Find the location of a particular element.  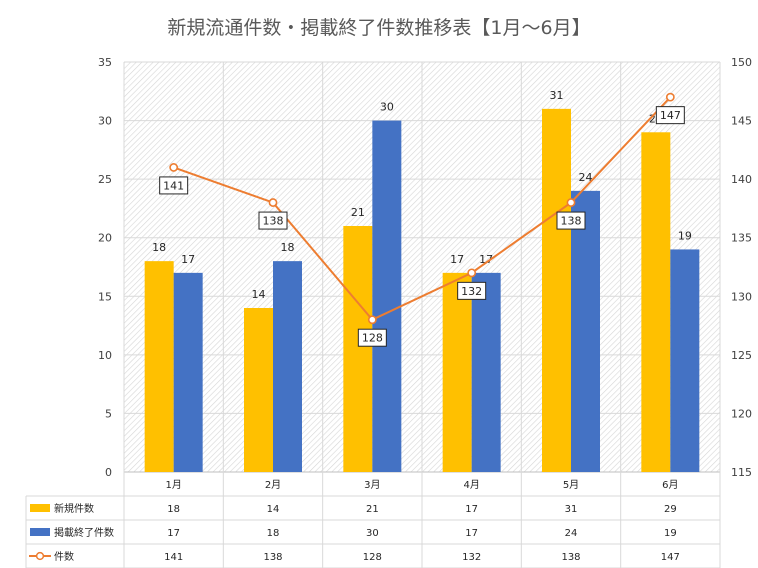

category-label: 1月 is located at coordinates (173, 485).